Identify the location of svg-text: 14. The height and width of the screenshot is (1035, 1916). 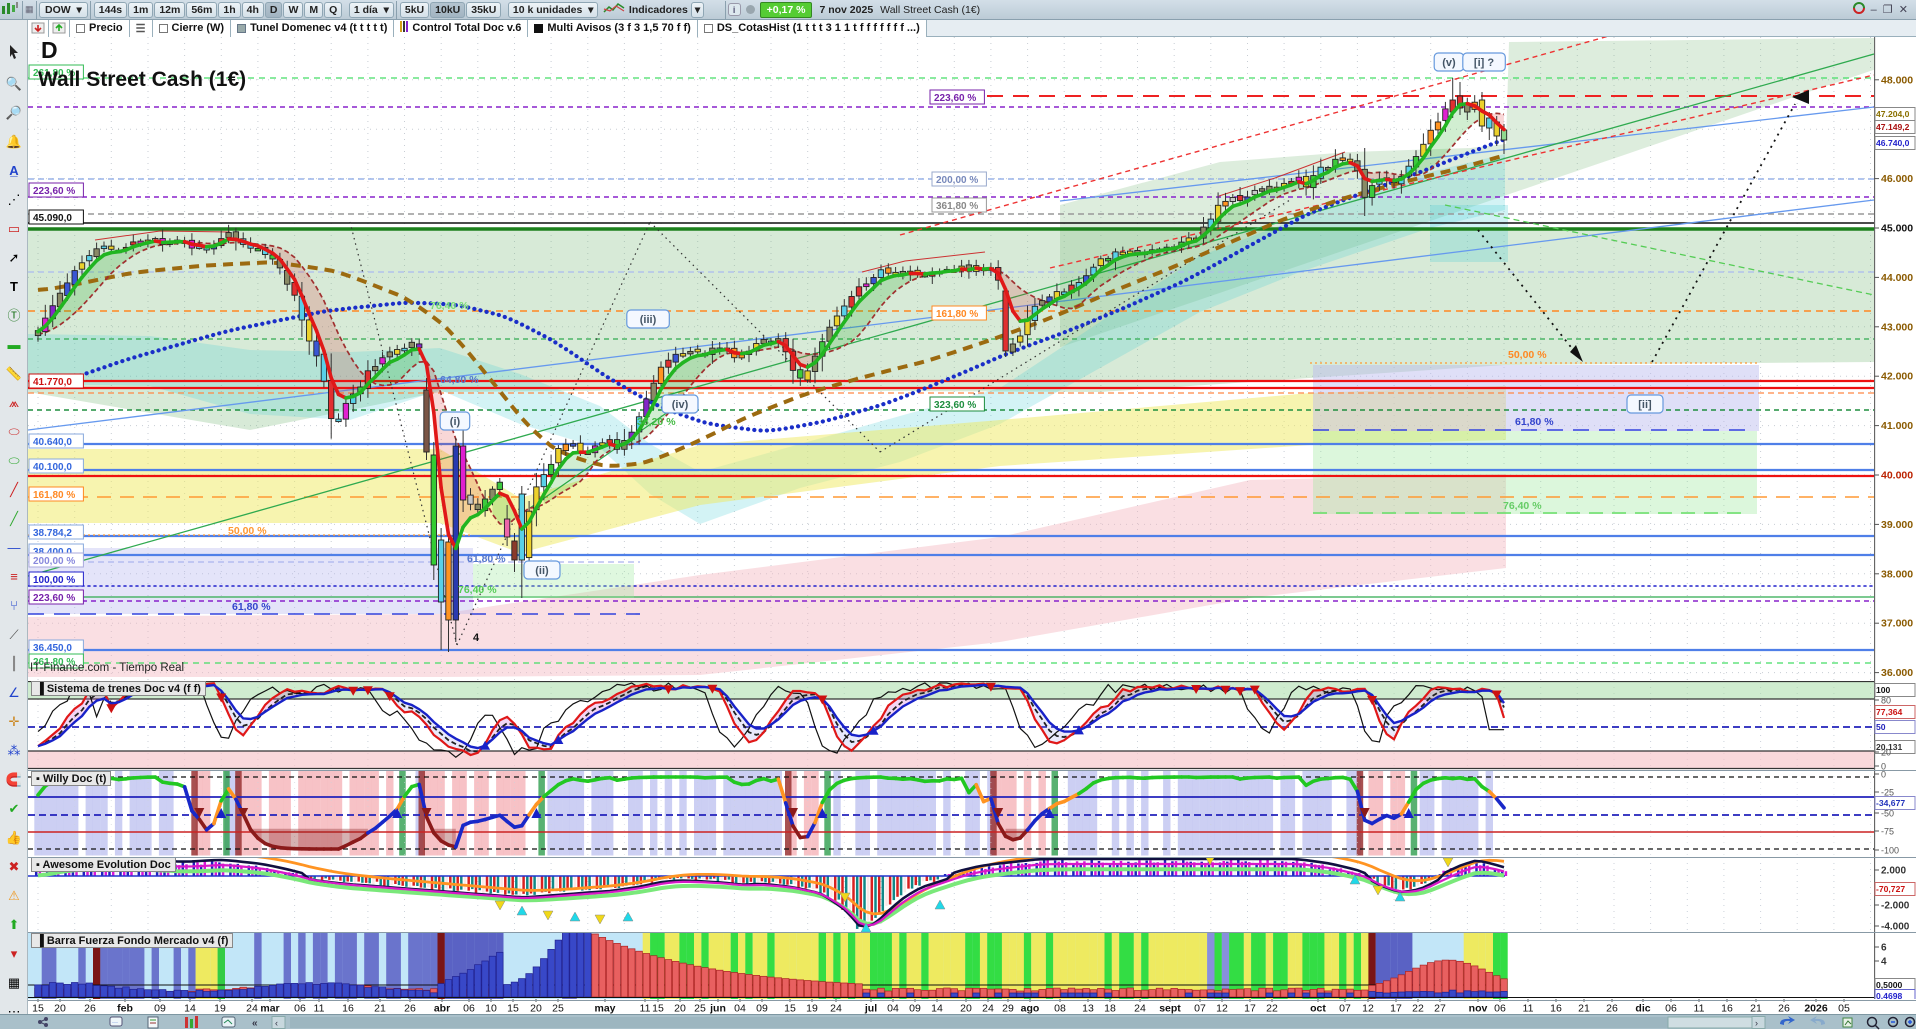
(937, 1009).